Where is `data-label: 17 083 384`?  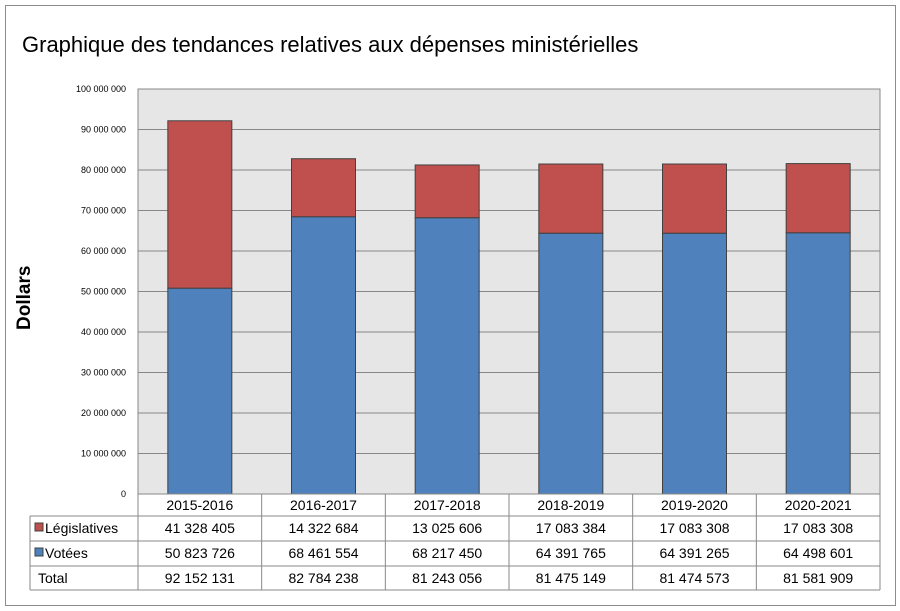
data-label: 17 083 384 is located at coordinates (571, 528).